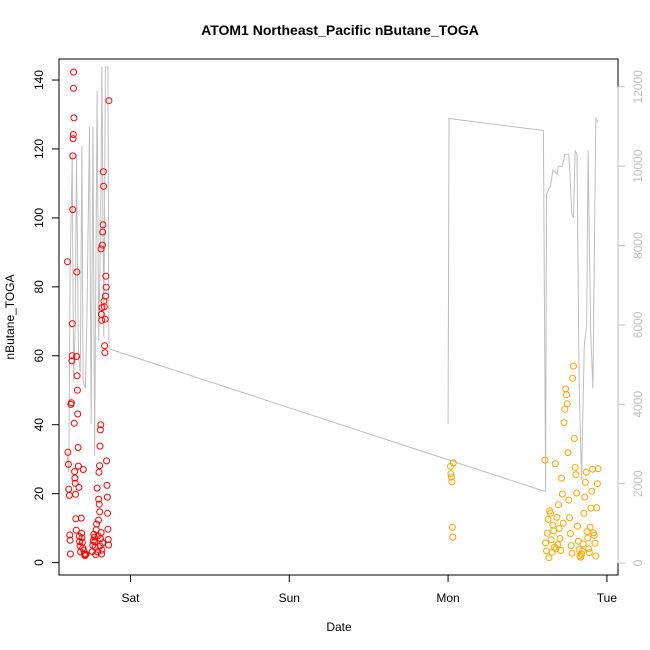 This screenshot has height=650, width=650. I want to click on y2-tick-label-12000: 12000, so click(638, 87).